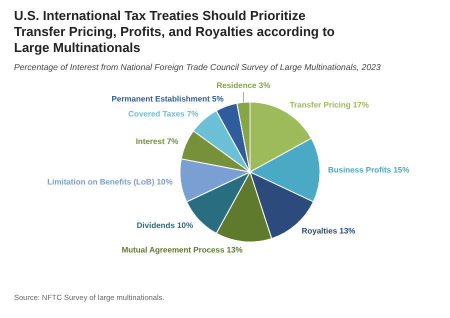 The image size is (450, 318). I want to click on data-label: 15%, so click(401, 169).